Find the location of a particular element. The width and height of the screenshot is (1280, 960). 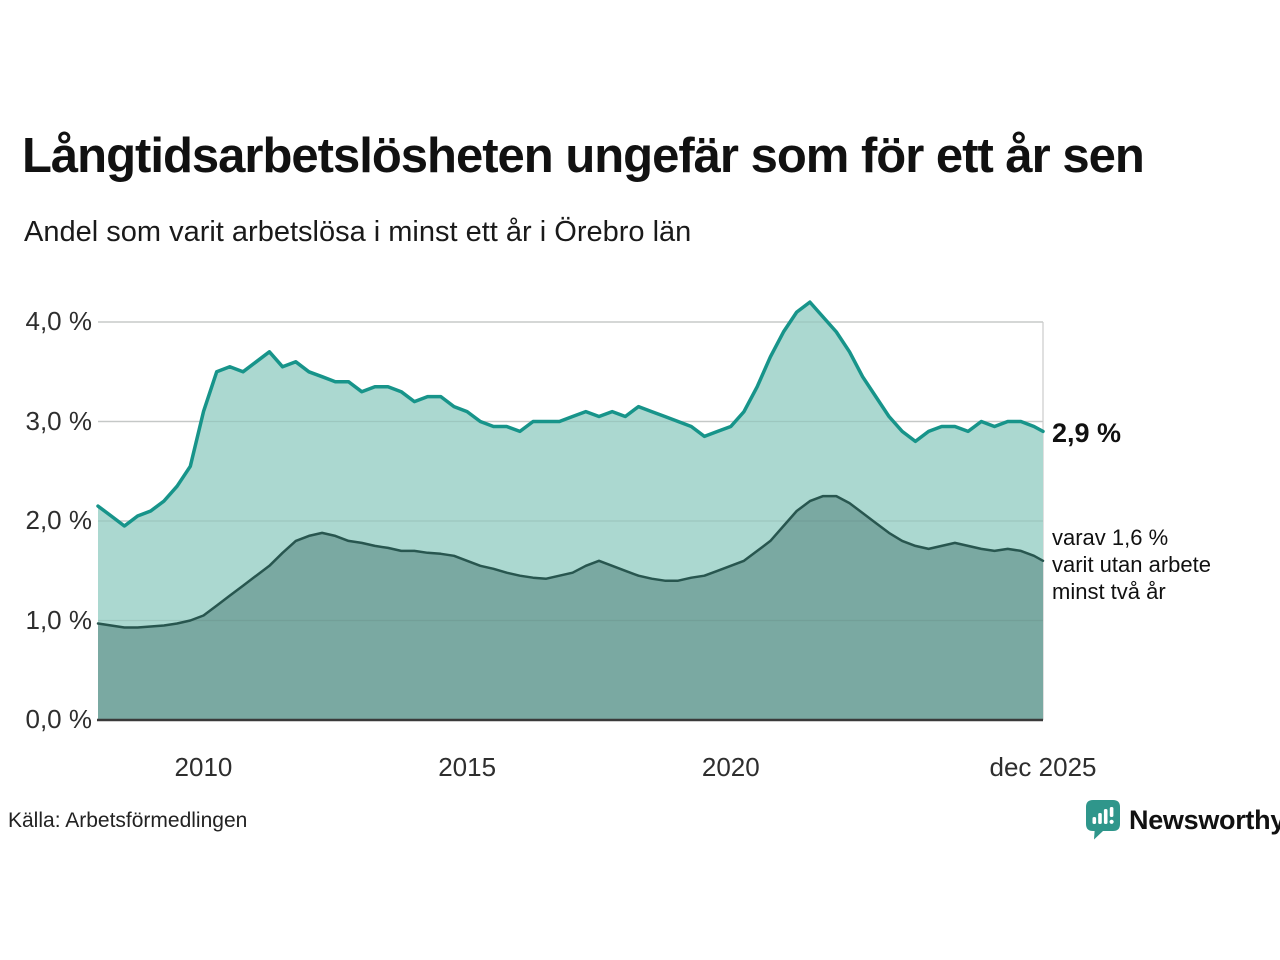

secondary-annotation-line: varav 1,6 % is located at coordinates (1110, 537).